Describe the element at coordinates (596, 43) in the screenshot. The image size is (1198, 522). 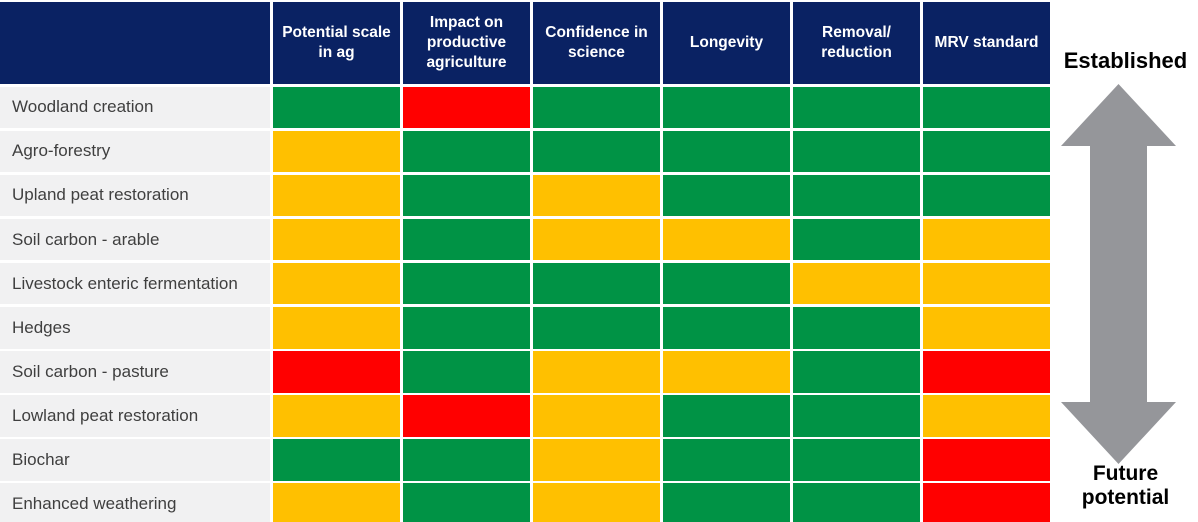
I see `column-header-3: Confidence in science` at that location.